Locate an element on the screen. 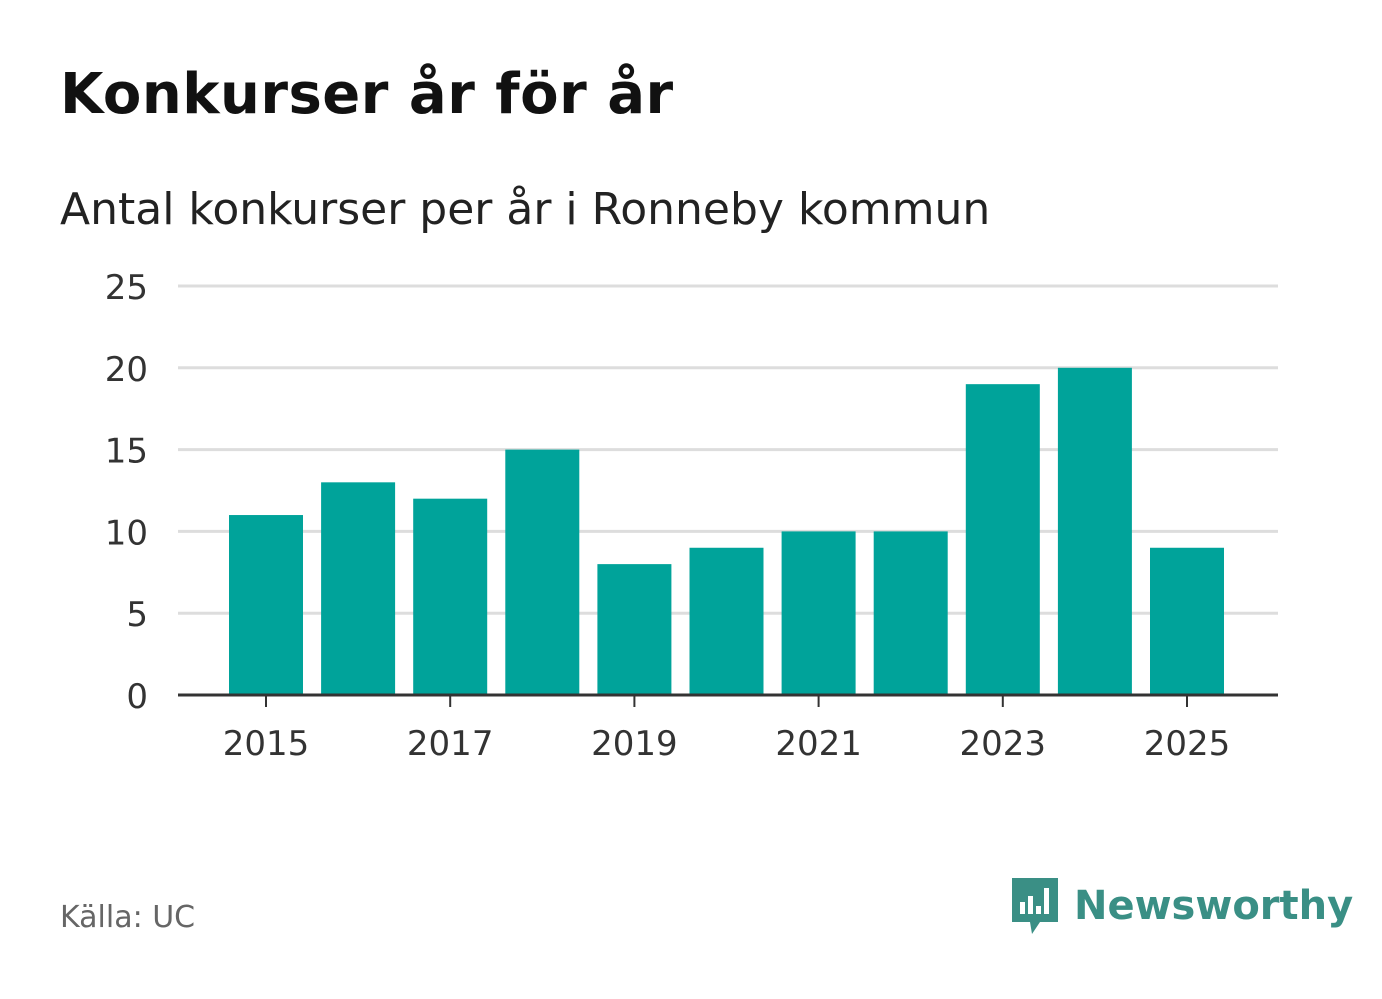 Image resolution: width=1382 pixels, height=999 pixels. x-tick-label: 2021 is located at coordinates (818, 744).